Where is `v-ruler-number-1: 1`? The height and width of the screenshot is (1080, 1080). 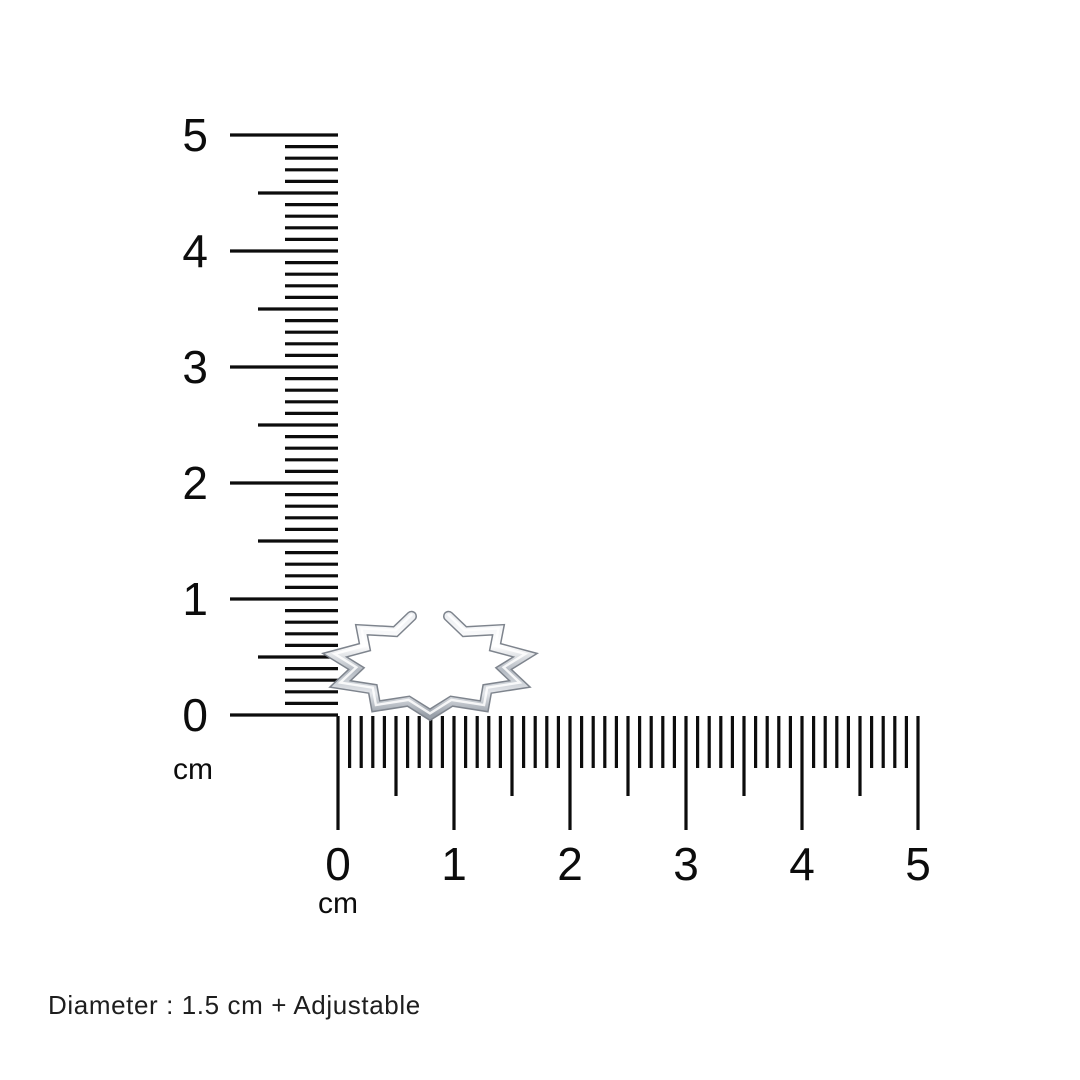
v-ruler-number-1: 1 is located at coordinates (195, 599).